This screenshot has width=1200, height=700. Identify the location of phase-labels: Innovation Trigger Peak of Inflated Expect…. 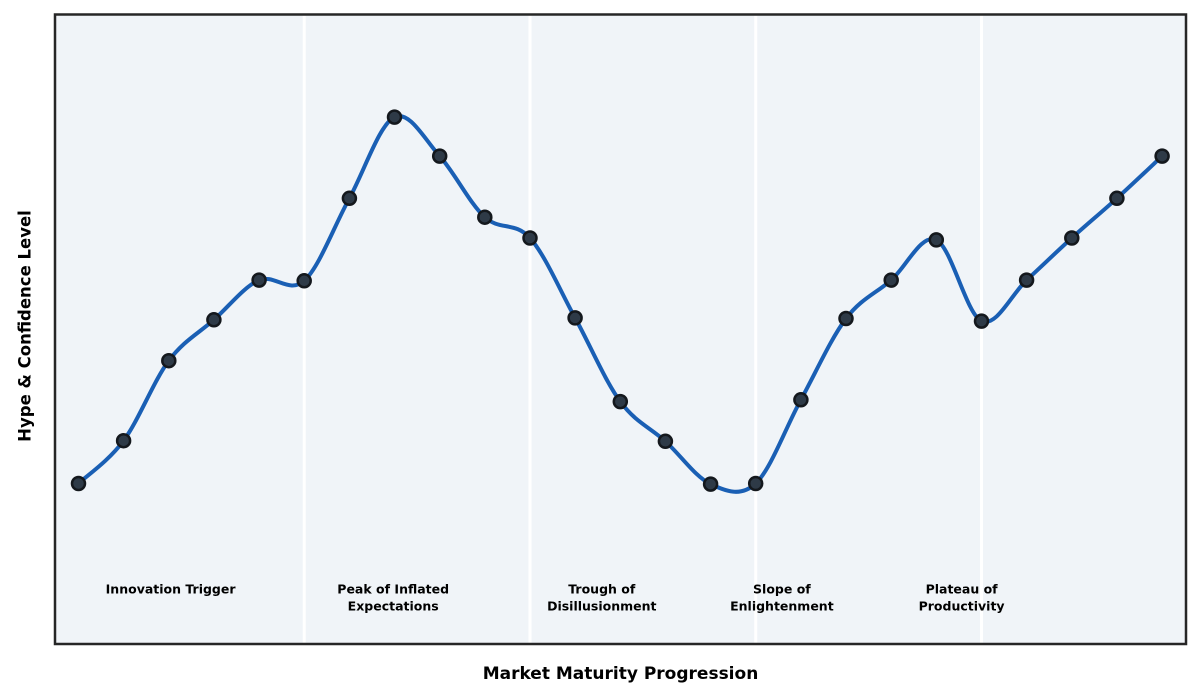
(555, 598).